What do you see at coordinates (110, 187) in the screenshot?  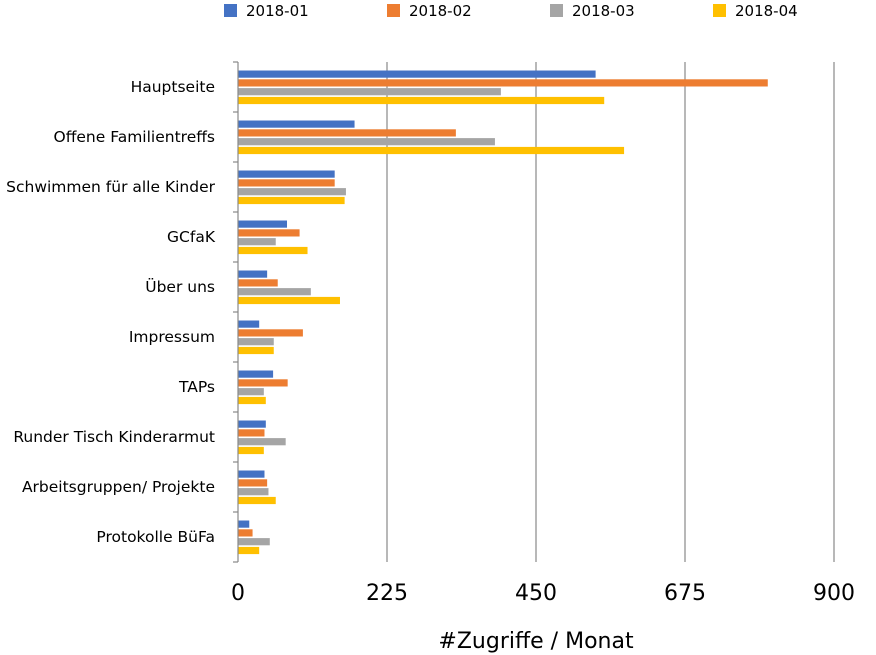 I see `category-label: Schwimmen für alle Kinder` at bounding box center [110, 187].